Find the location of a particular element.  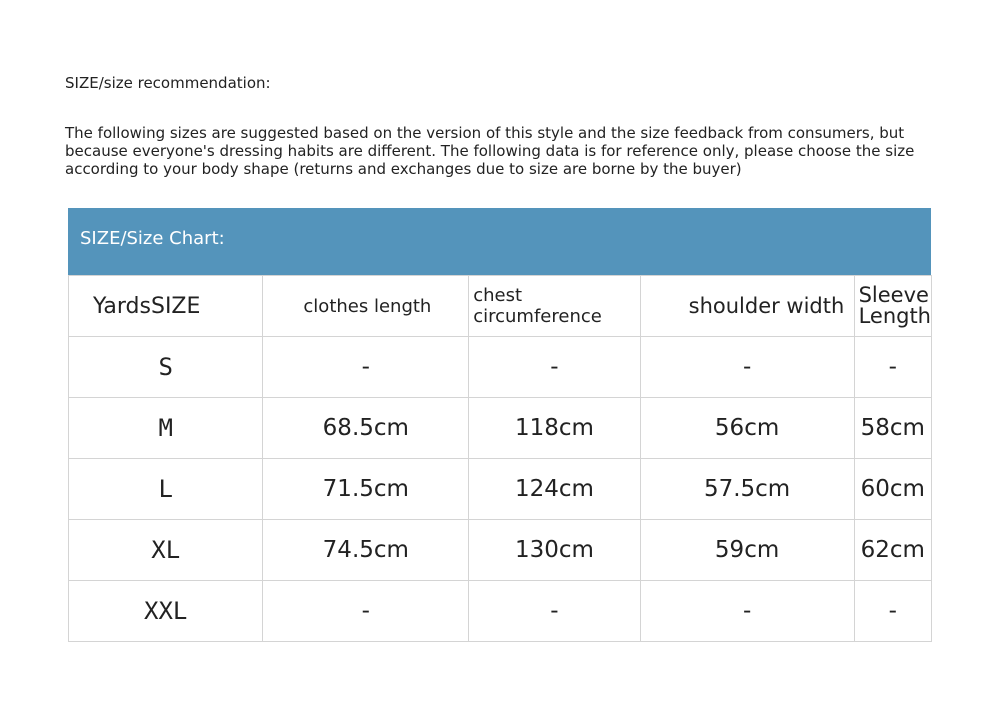

column-header: Sleeve Length is located at coordinates (893, 306).